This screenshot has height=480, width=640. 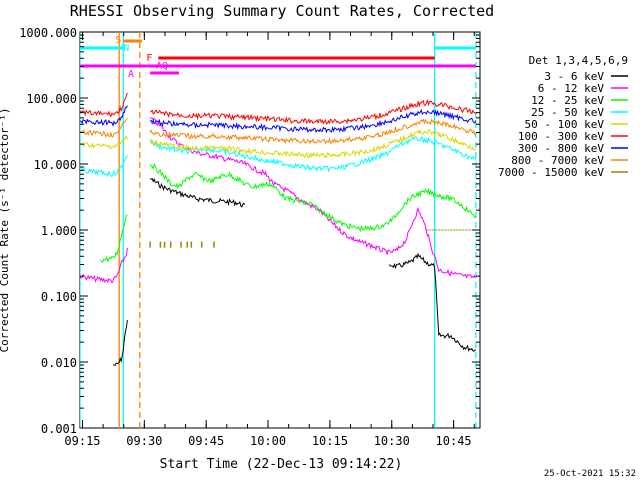 What do you see at coordinates (567, 100) in the screenshot?
I see `legend-label-2: 12 - 25 keV` at bounding box center [567, 100].